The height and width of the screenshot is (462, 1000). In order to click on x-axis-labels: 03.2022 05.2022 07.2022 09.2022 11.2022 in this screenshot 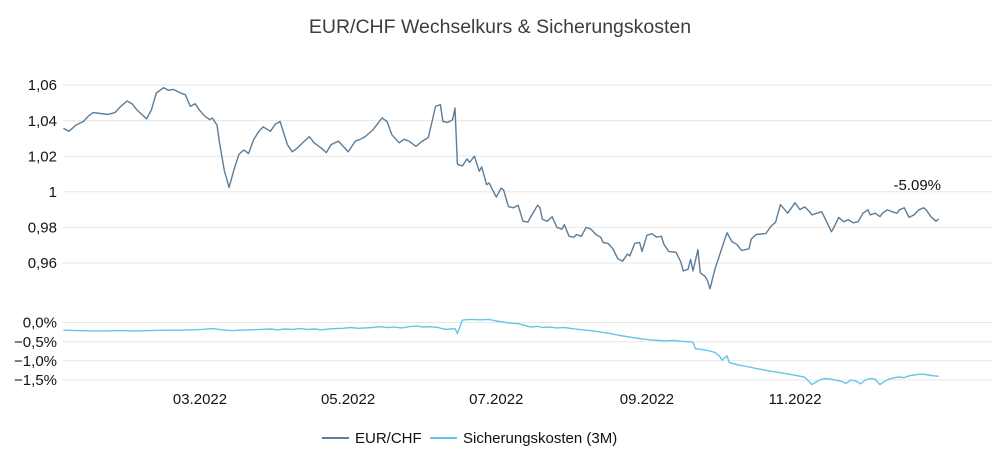, I will do `click(497, 399)`.